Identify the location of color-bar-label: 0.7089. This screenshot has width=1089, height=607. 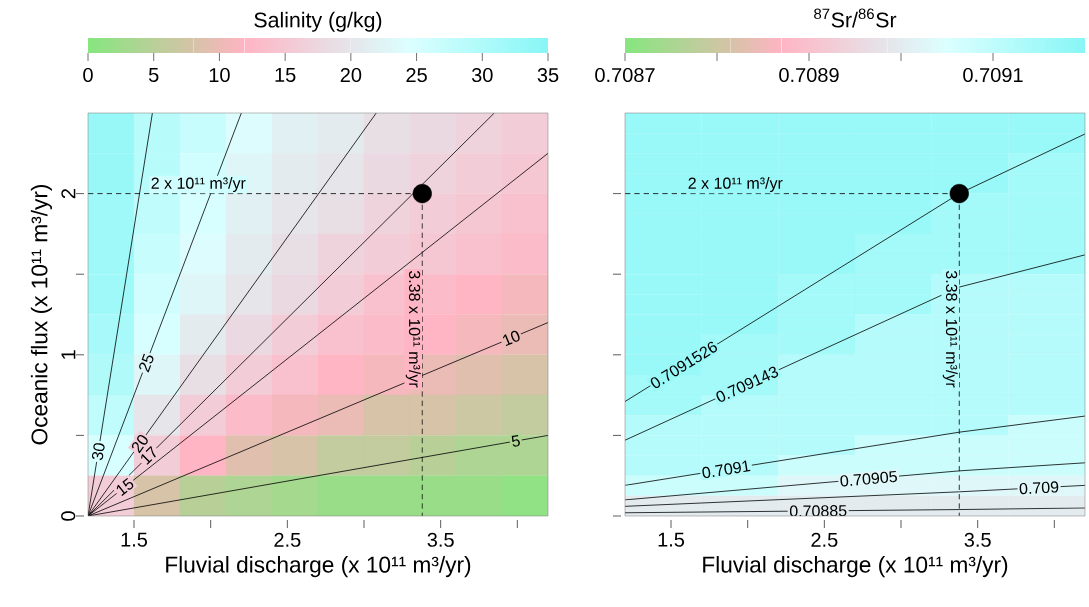
(809, 75).